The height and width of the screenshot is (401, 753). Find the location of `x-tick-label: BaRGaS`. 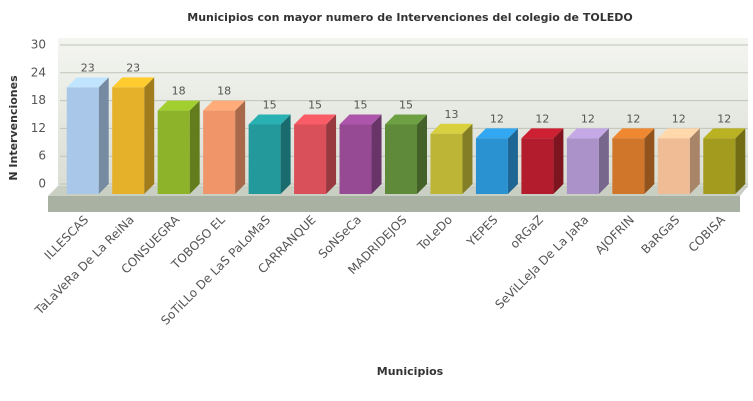

x-tick-label: BaRGaS is located at coordinates (660, 235).